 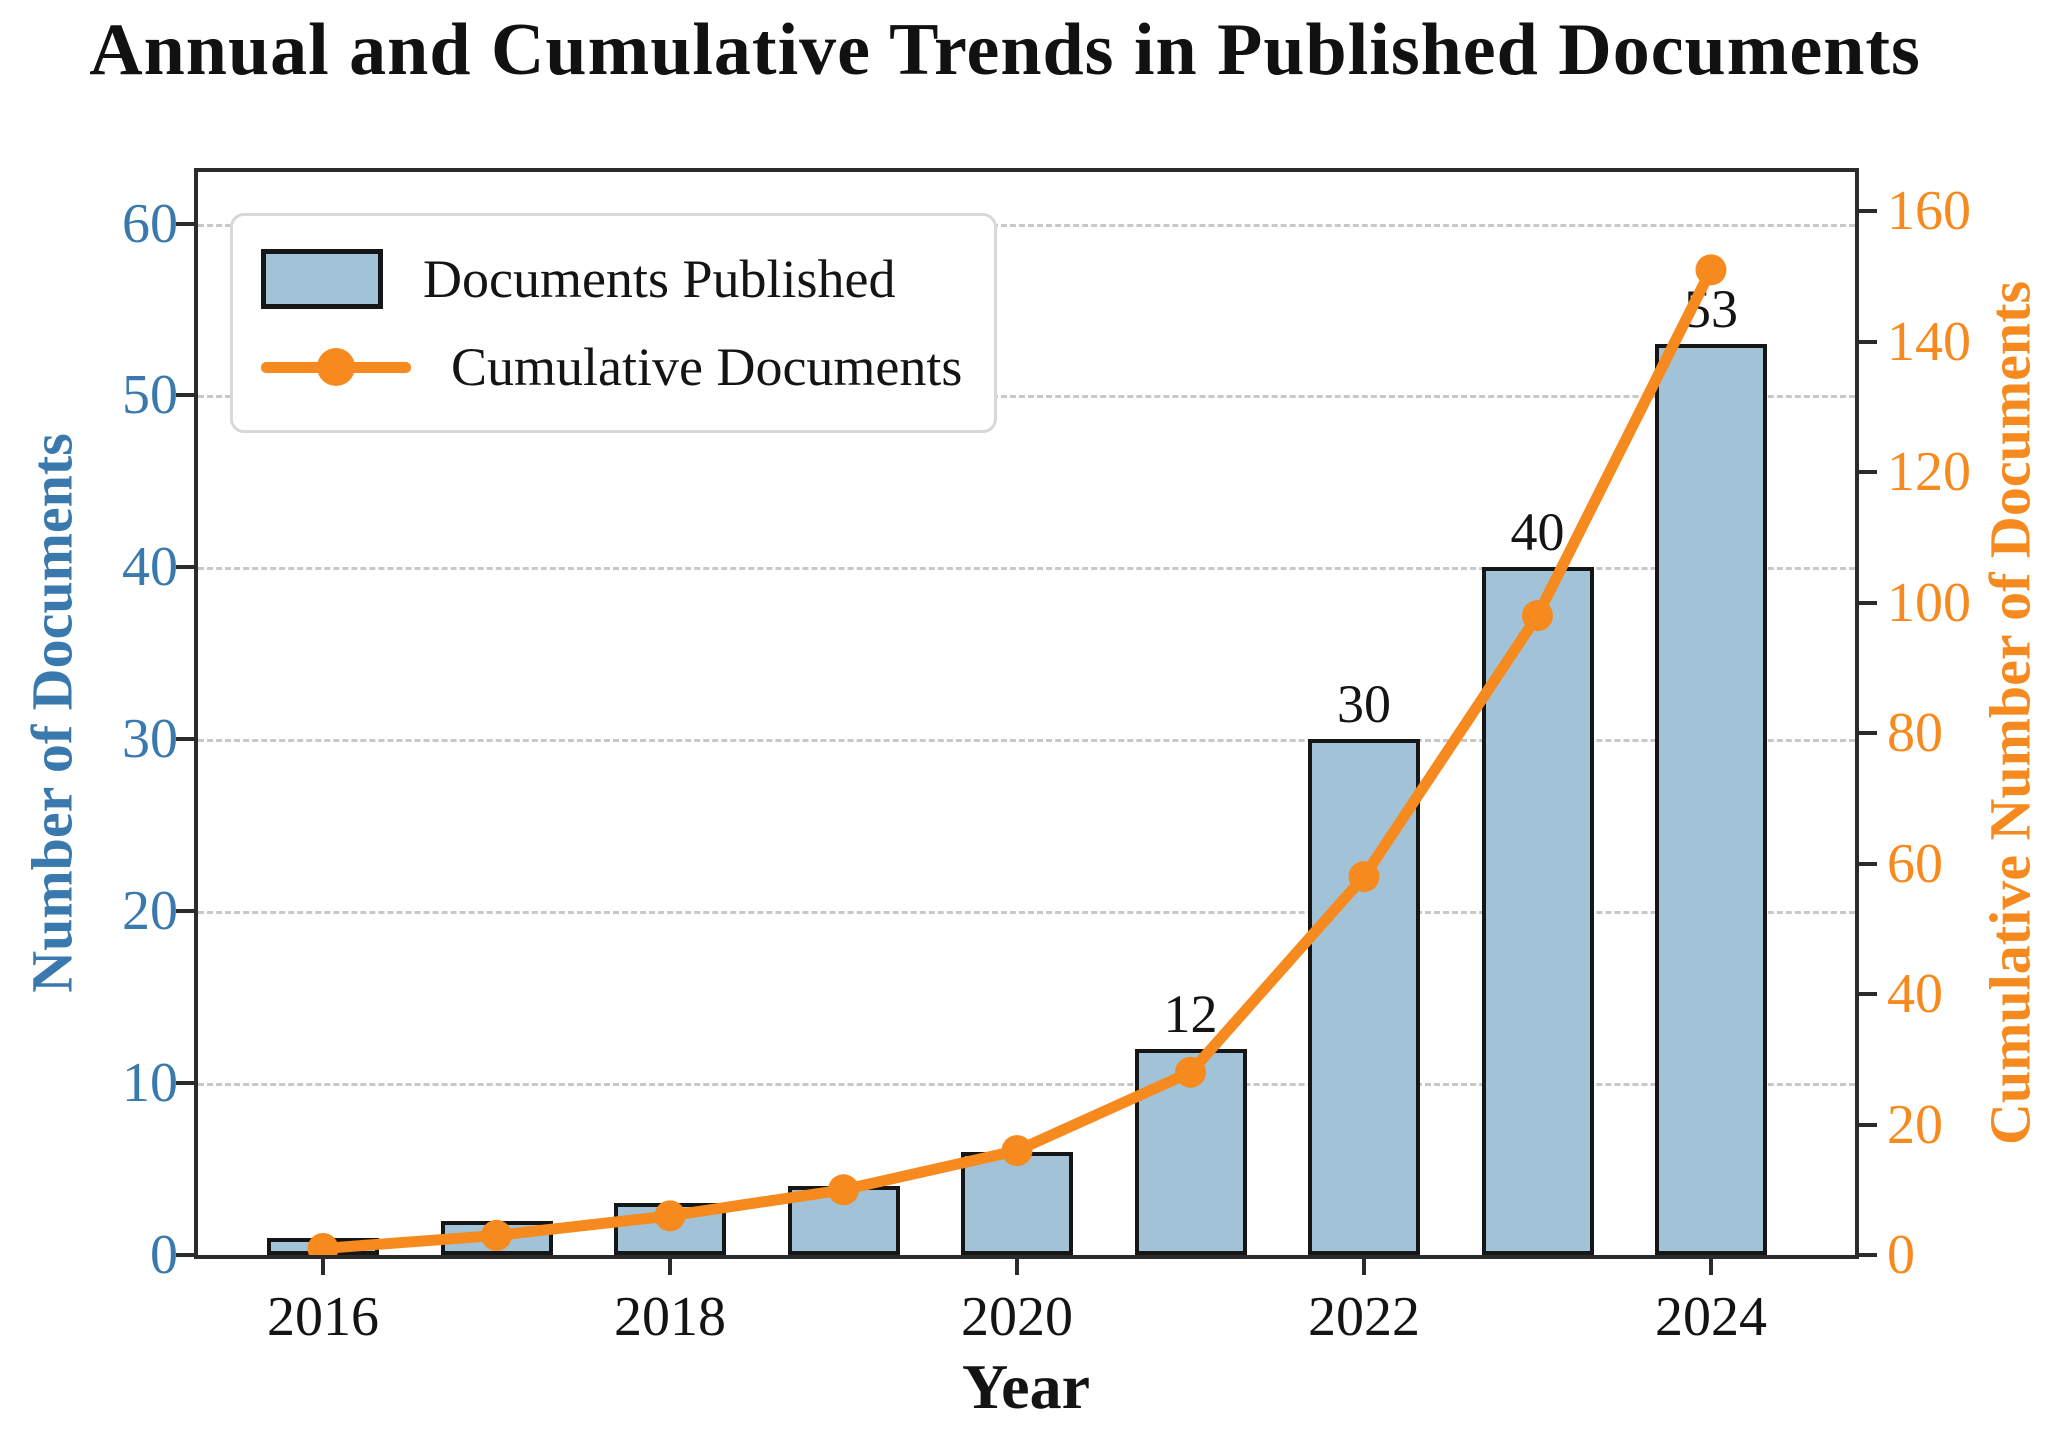 I want to click on bar-value-label-2023: 40, so click(x=1537, y=532).